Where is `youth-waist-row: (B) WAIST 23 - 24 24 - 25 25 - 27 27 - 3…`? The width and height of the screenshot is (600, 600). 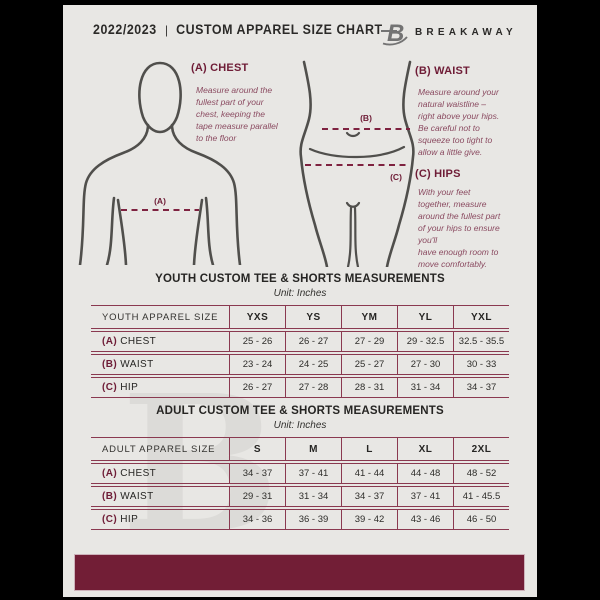
youth-waist-row: (B) WAIST 23 - 24 24 - 25 25 - 27 27 - 3… is located at coordinates (300, 364).